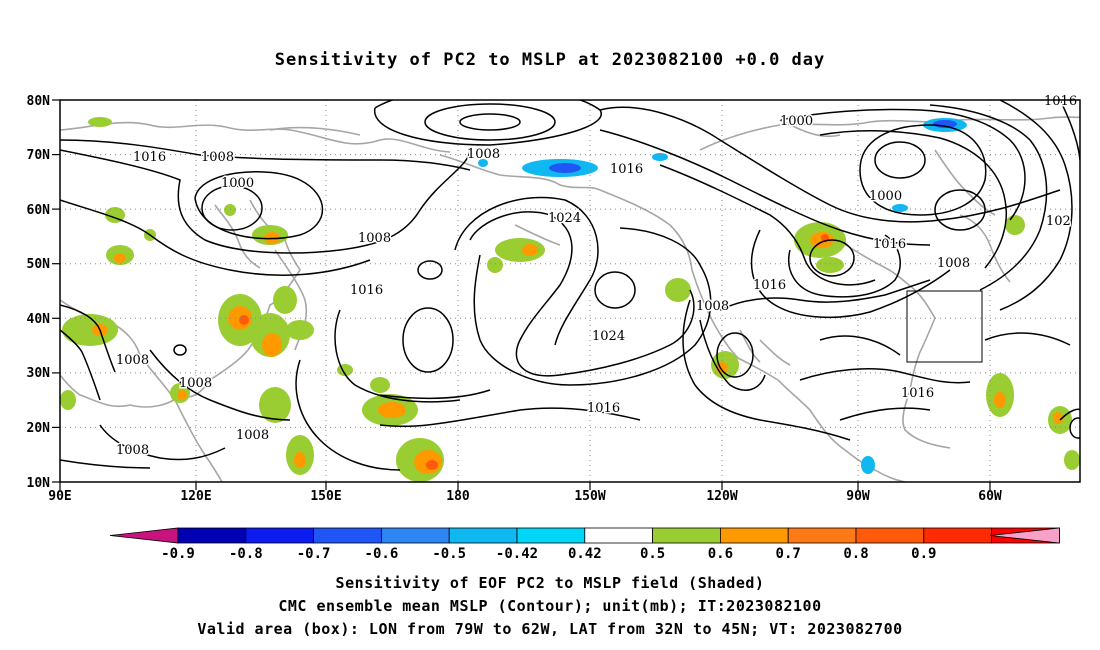  I want to click on lon-tick-label: 90W, so click(858, 496).